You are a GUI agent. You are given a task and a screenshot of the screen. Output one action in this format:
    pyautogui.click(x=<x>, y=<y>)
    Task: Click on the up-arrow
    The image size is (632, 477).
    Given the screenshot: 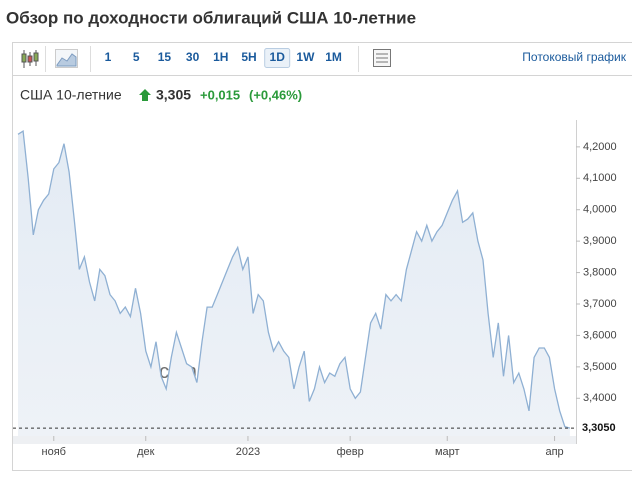 What is the action you would take?
    pyautogui.click(x=145, y=95)
    